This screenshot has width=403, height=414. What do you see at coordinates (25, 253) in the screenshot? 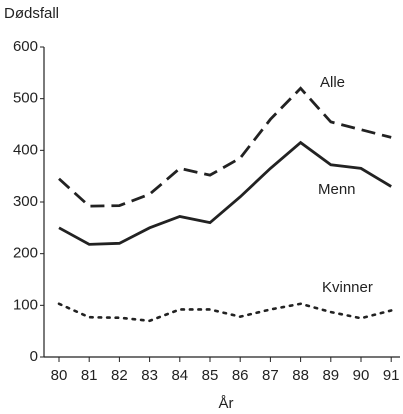
I see `y-tick-label: 200` at bounding box center [25, 253].